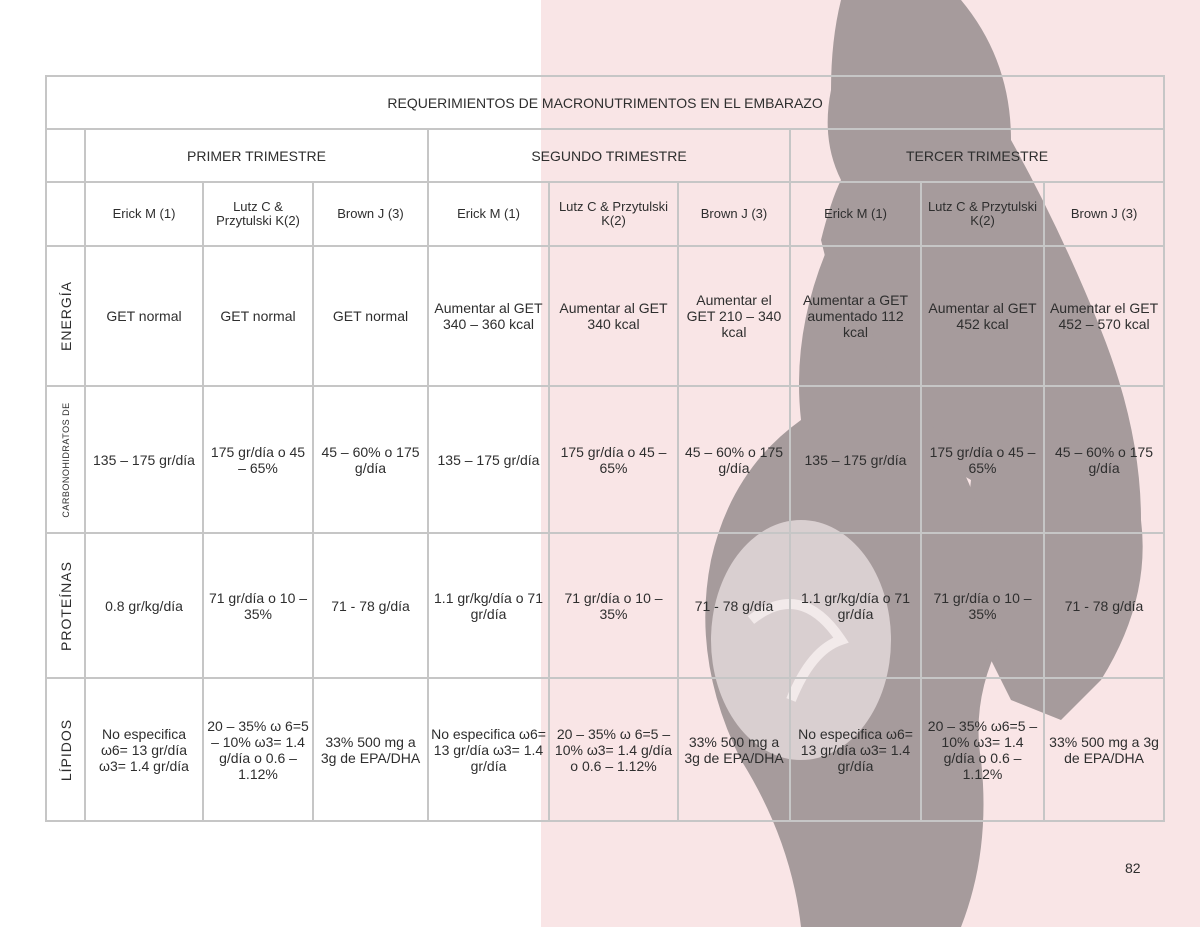 The image size is (1200, 927). Describe the element at coordinates (855, 316) in the screenshot. I see `table-cell: Aumentar a GET aumentado 112 kcal` at that location.